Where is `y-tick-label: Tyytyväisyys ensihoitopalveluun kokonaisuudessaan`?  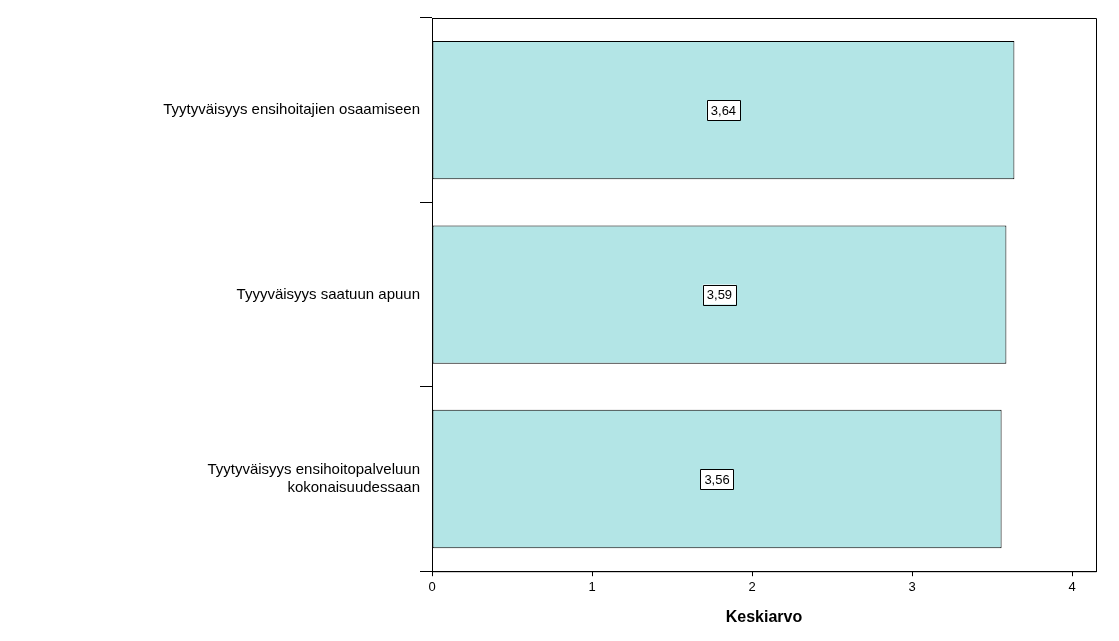 y-tick-label: Tyytyväisyys ensihoitopalveluun kokonaisuudessaan is located at coordinates (313, 478).